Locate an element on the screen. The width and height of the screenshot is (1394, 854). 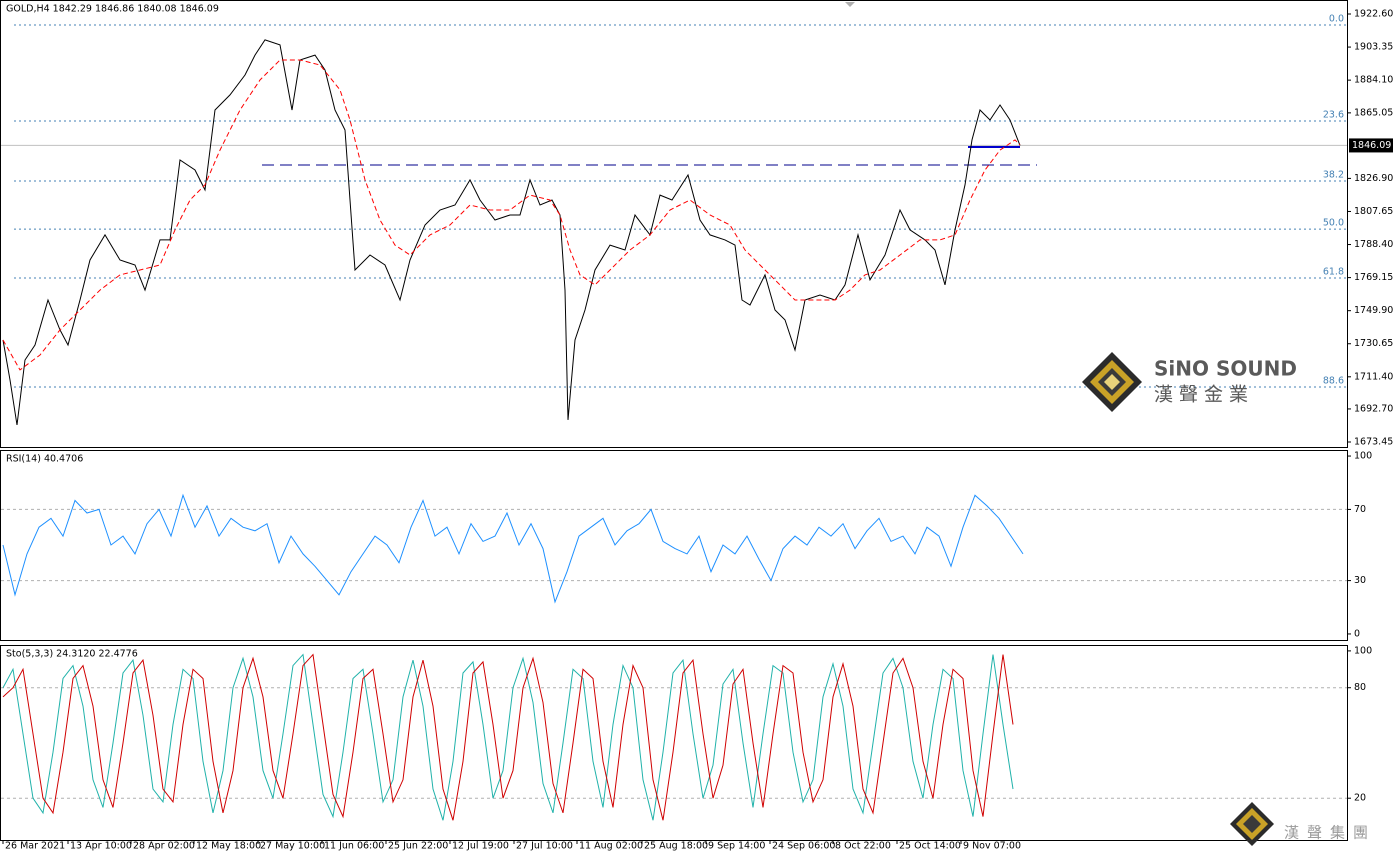
x-tick-label: 27 May 10:00 is located at coordinates (292, 846).